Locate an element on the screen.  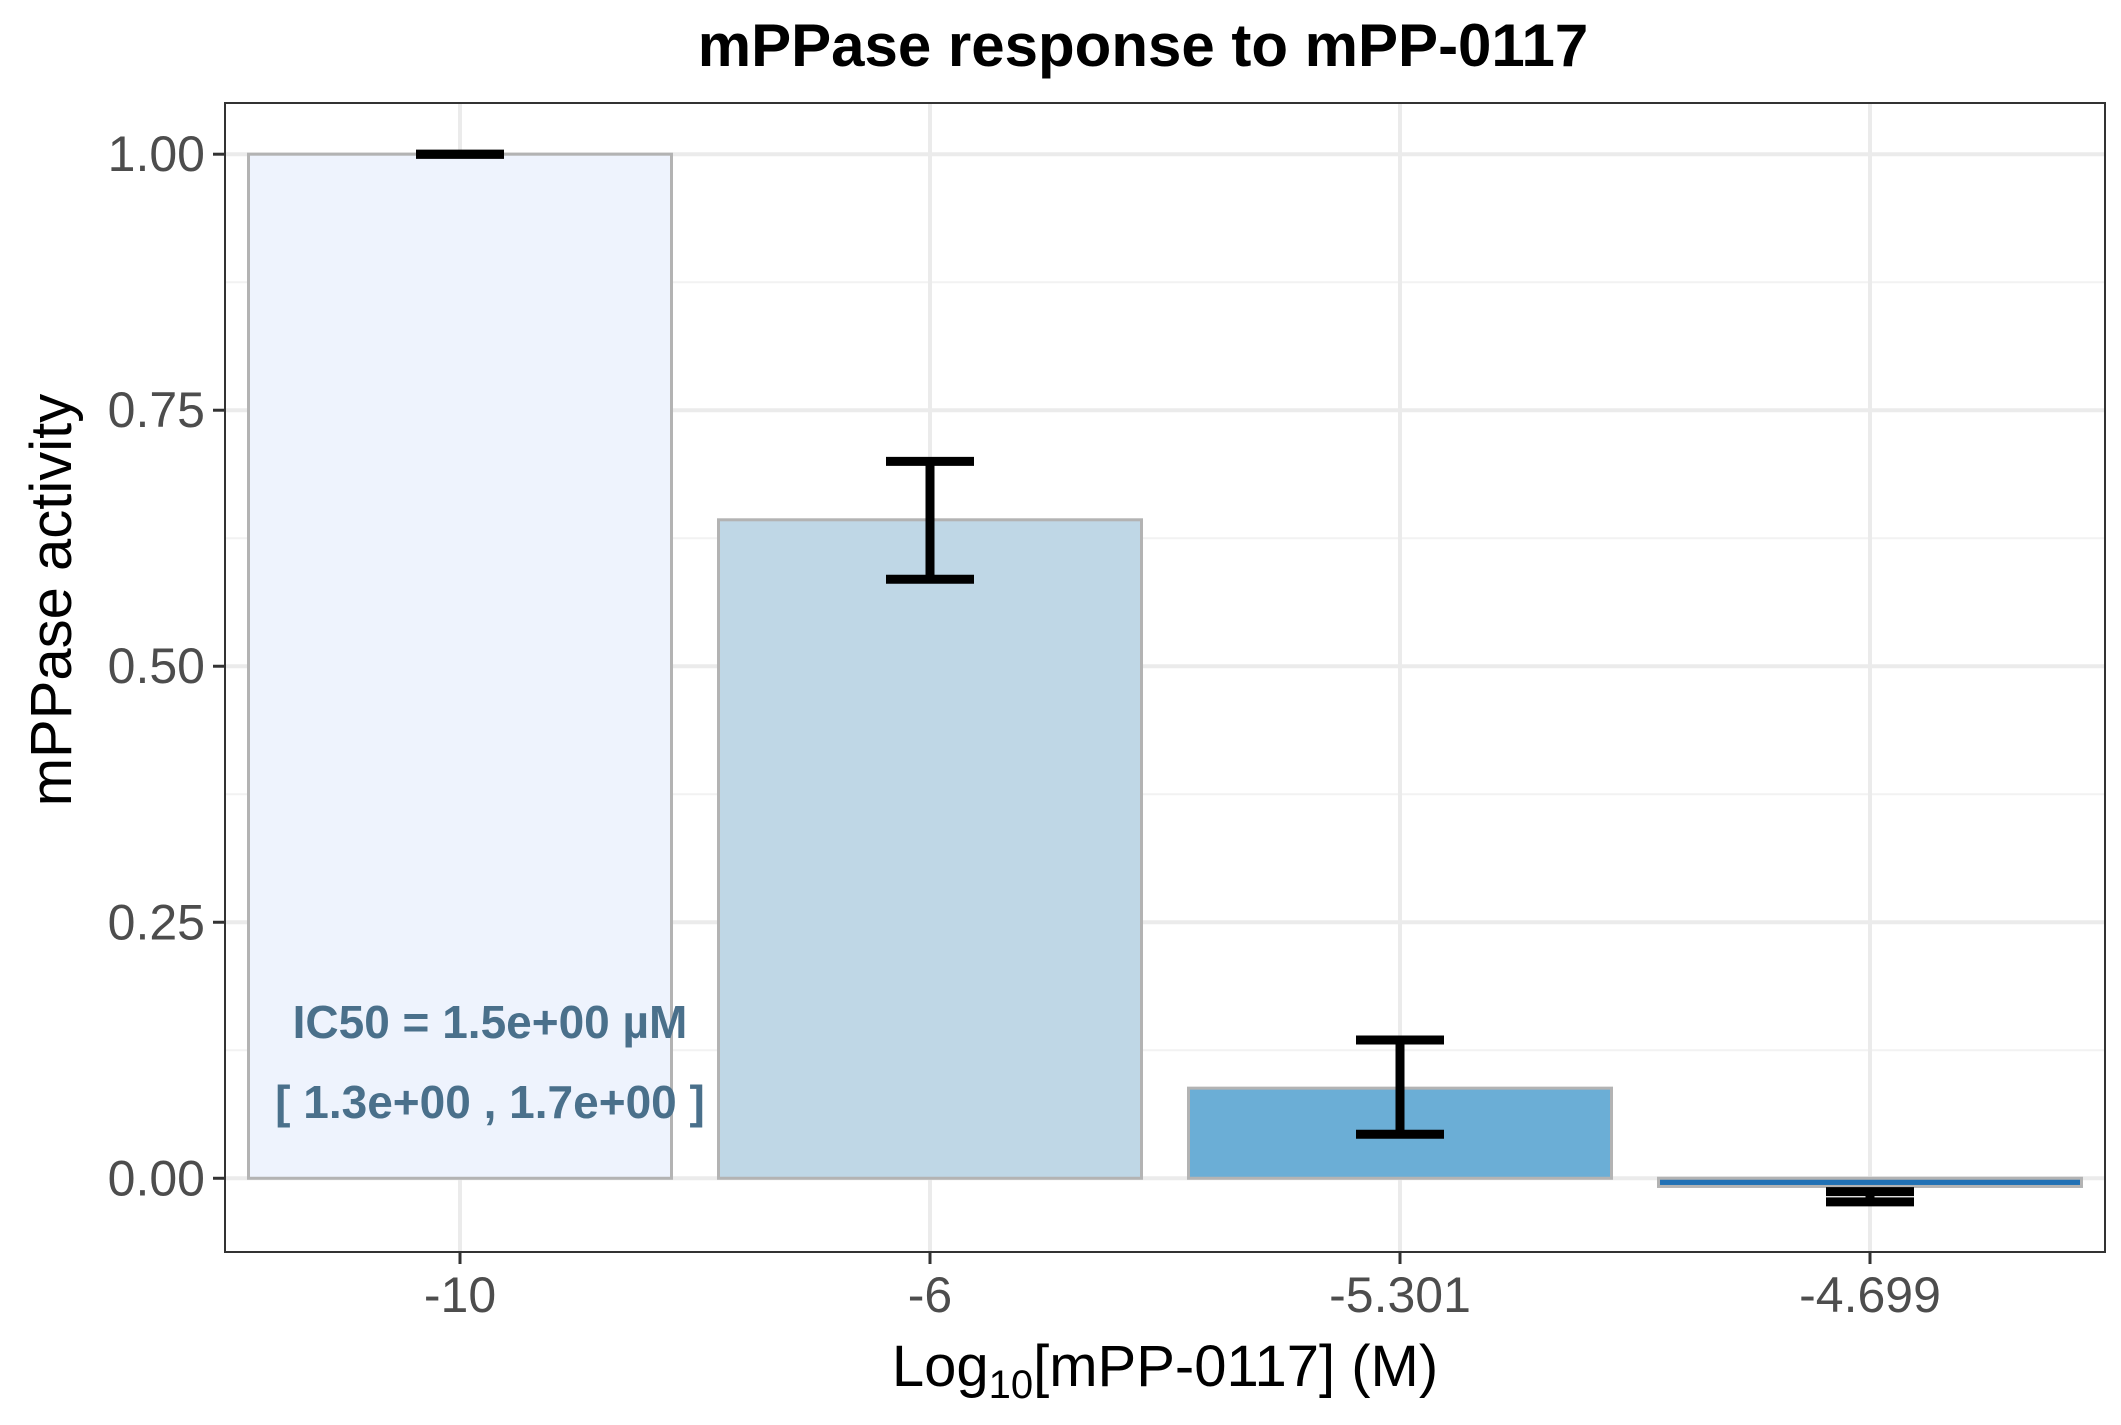
y-tick-label: 0.25 is located at coordinates (156, 922).